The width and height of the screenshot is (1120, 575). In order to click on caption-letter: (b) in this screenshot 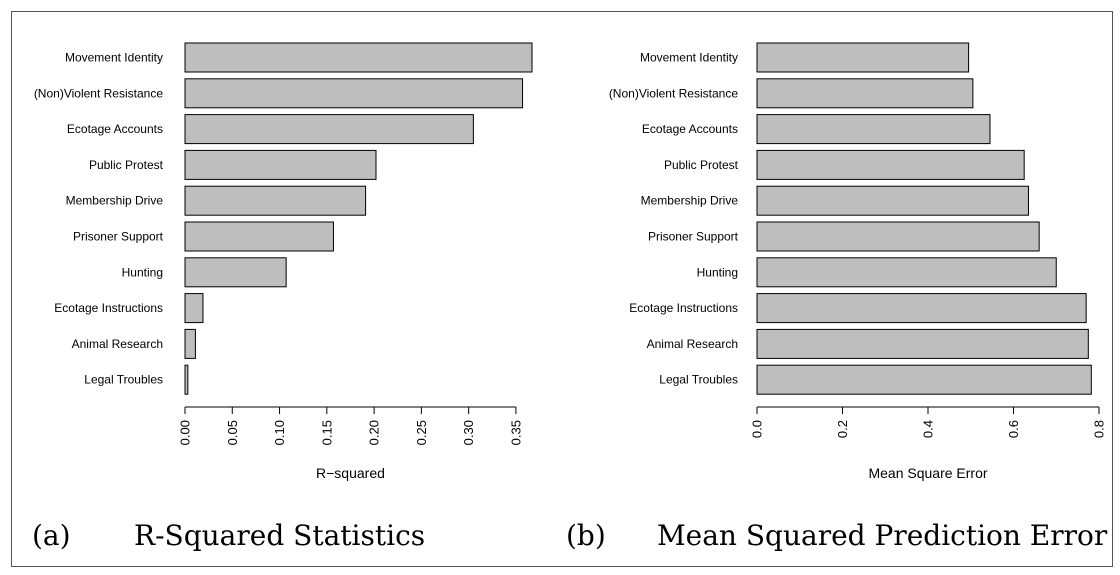, I will do `click(586, 535)`.